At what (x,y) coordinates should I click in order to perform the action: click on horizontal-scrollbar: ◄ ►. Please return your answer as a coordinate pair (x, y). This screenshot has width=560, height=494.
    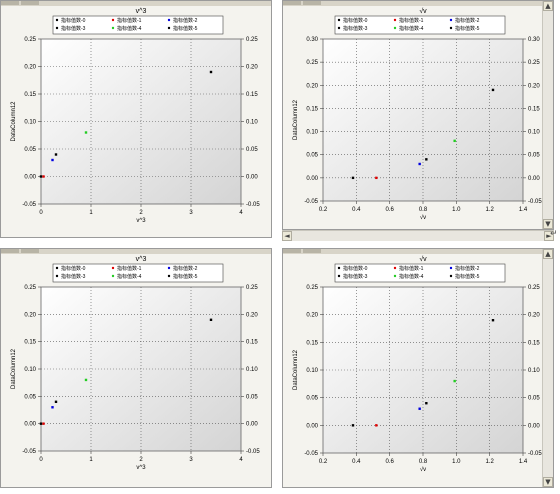
    Looking at the image, I should click on (418, 235).